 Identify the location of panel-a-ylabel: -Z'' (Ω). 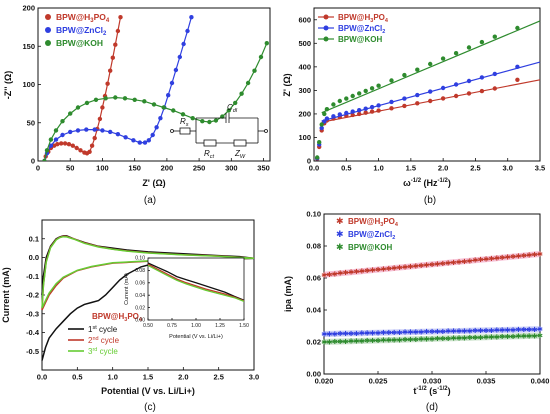
(8, 85).